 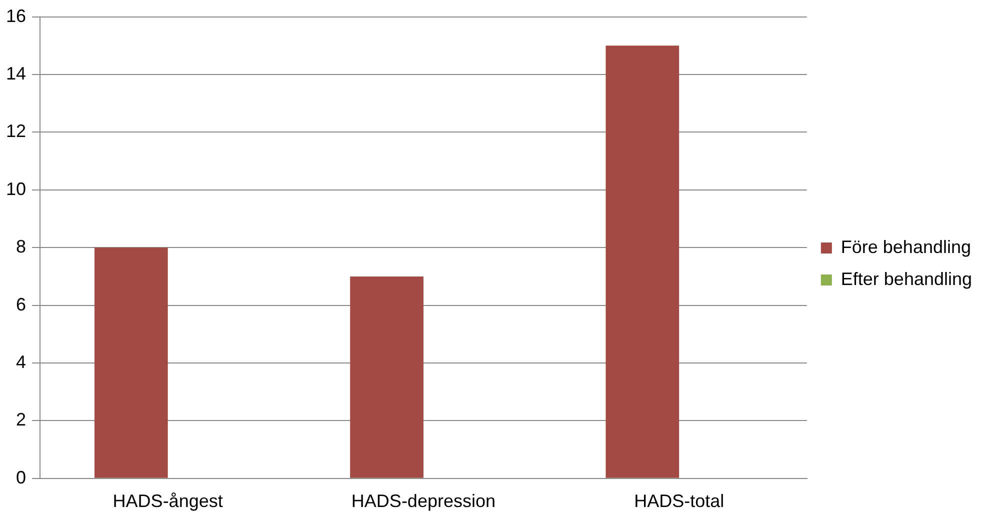 What do you see at coordinates (21, 477) in the screenshot?
I see `y-tick-label: 0` at bounding box center [21, 477].